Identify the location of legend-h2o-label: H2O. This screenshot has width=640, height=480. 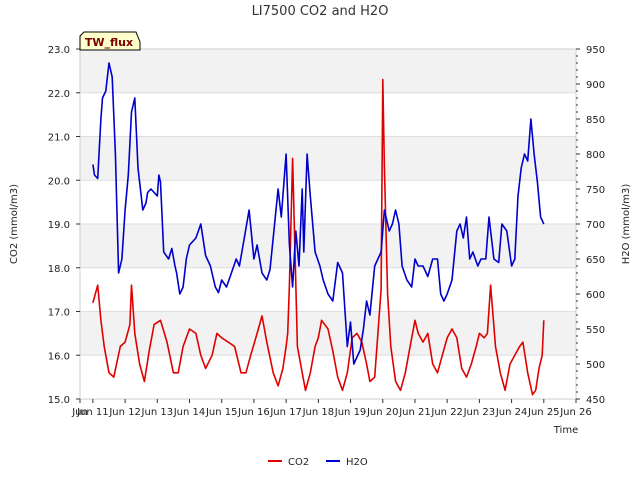
(357, 462).